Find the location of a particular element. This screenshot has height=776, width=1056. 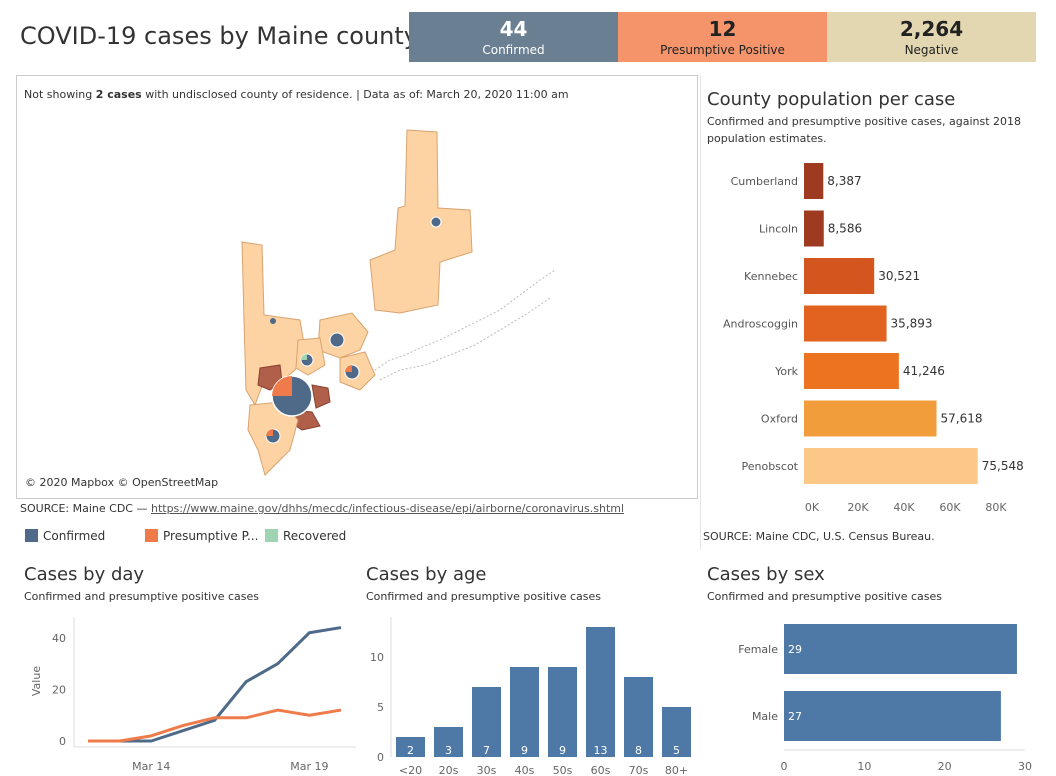

bar-value-label: 5 is located at coordinates (676, 750).